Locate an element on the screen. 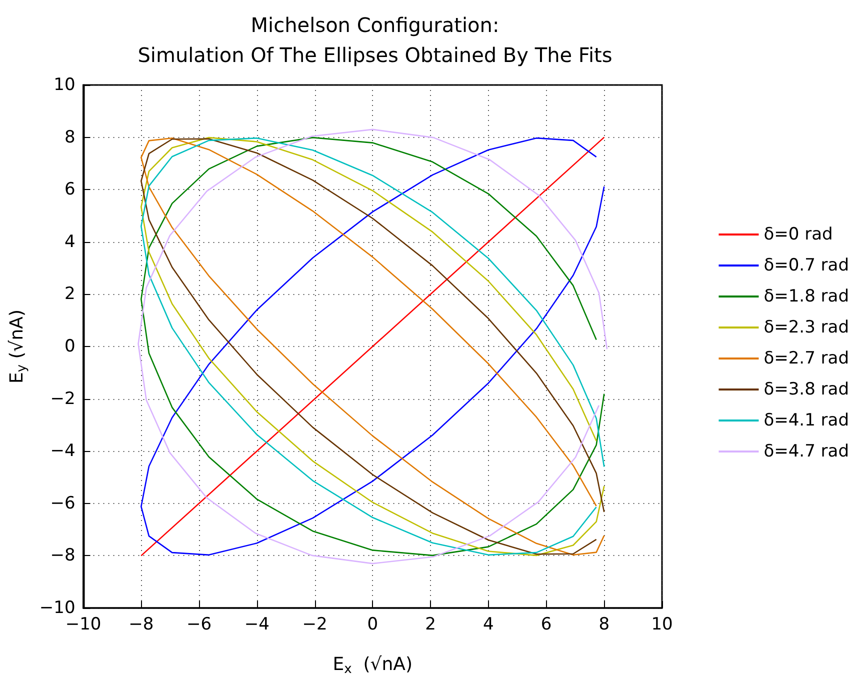  x-tick-label: 8 is located at coordinates (604, 624).